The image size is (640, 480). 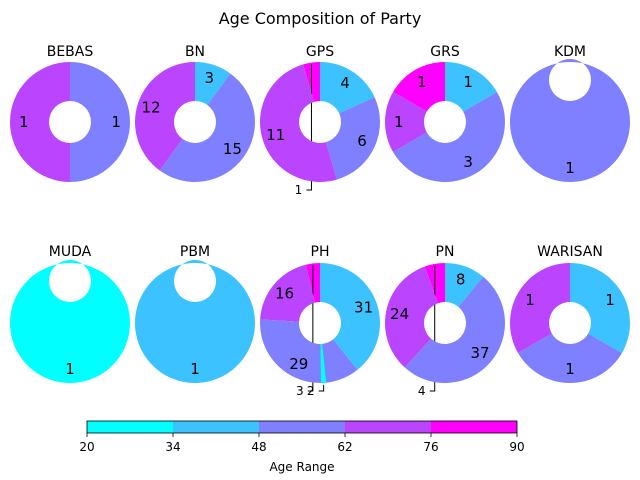 I want to click on donut-muda: MUDA 1, so click(x=69, y=313).